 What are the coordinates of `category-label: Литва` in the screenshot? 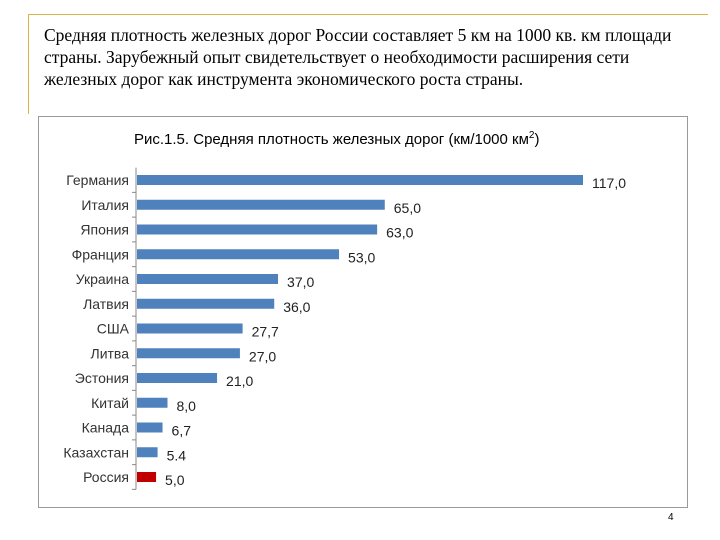 It's located at (110, 353).